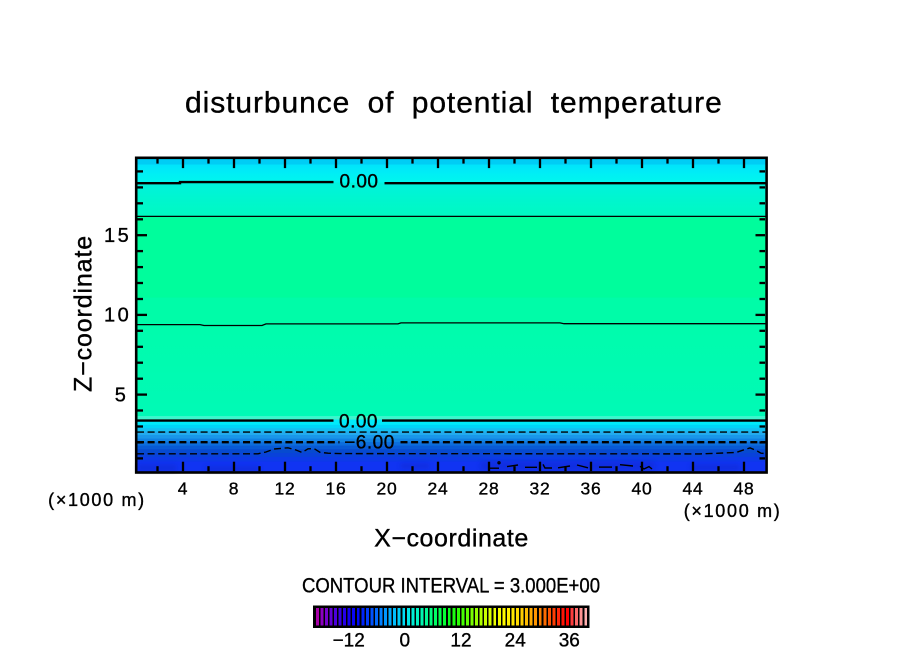  Describe the element at coordinates (454, 102) in the screenshot. I see `svg-text:disturbunce of potential tempe: disturbunce of potential temperature` at that location.